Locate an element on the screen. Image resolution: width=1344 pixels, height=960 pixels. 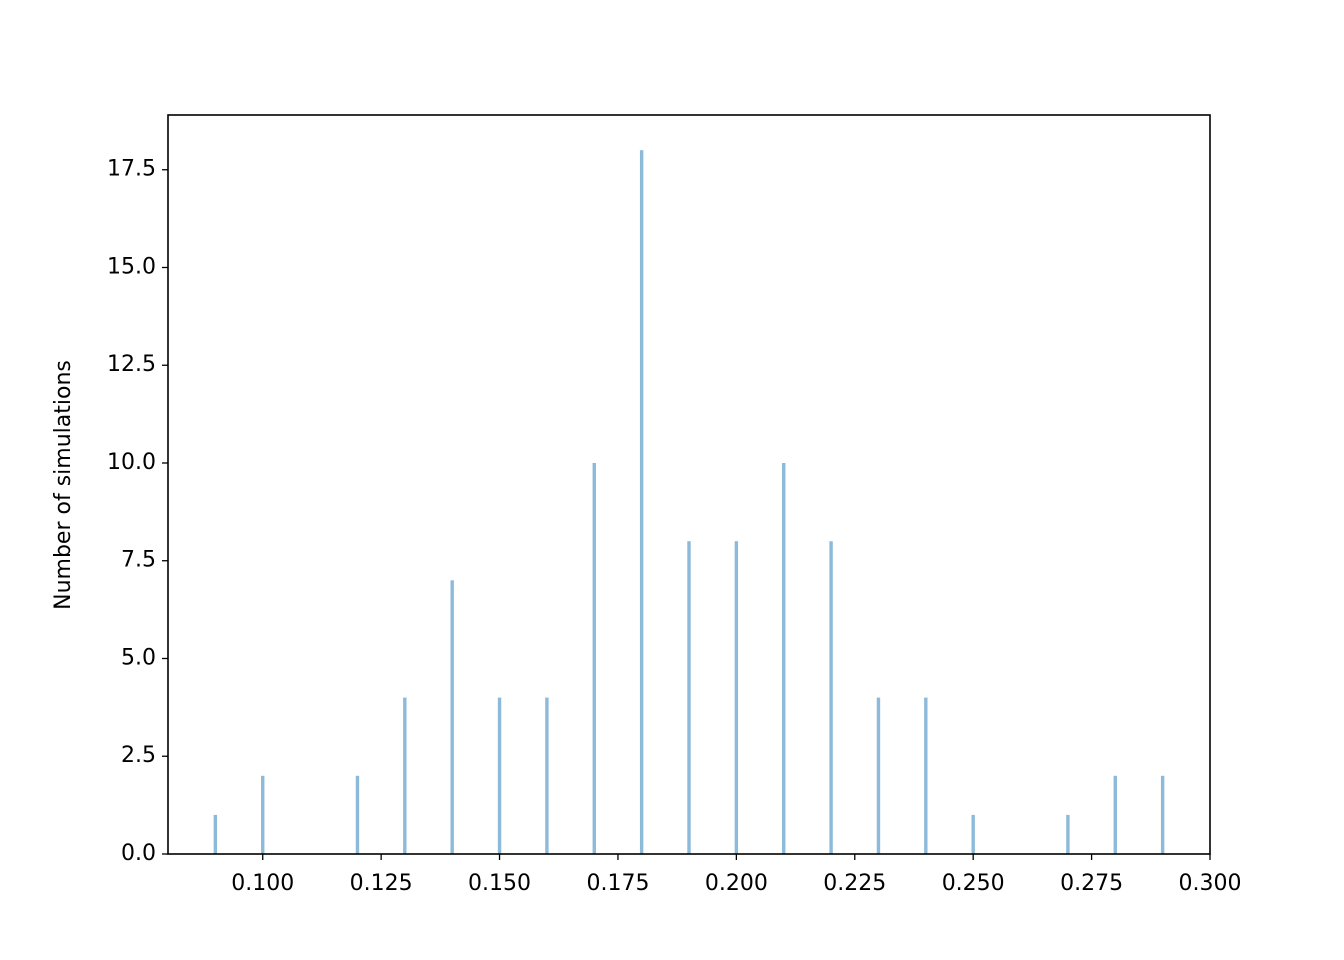
y-tick-label: 12.5 is located at coordinates (131, 364).